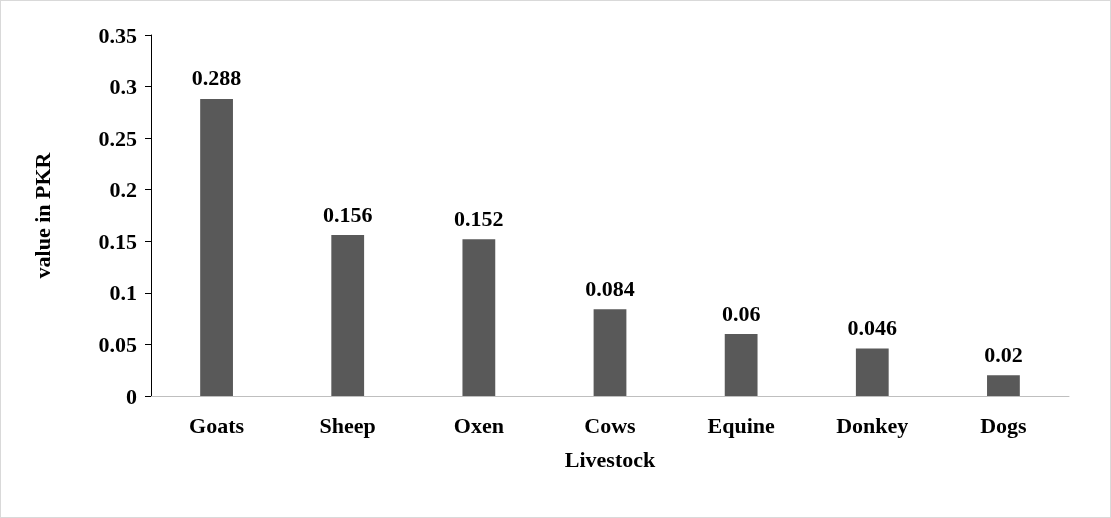 This screenshot has height=518, width=1111. Describe the element at coordinates (741, 425) in the screenshot. I see `x-tick-label: Equine` at that location.